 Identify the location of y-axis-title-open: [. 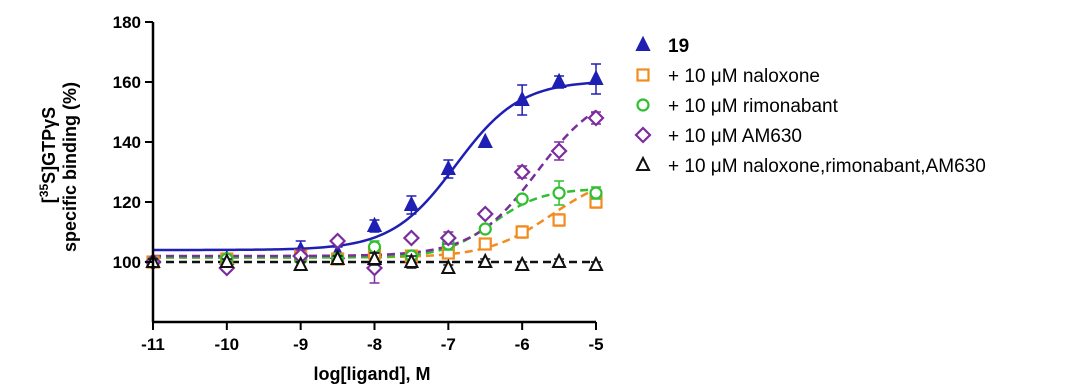
(49, 200).